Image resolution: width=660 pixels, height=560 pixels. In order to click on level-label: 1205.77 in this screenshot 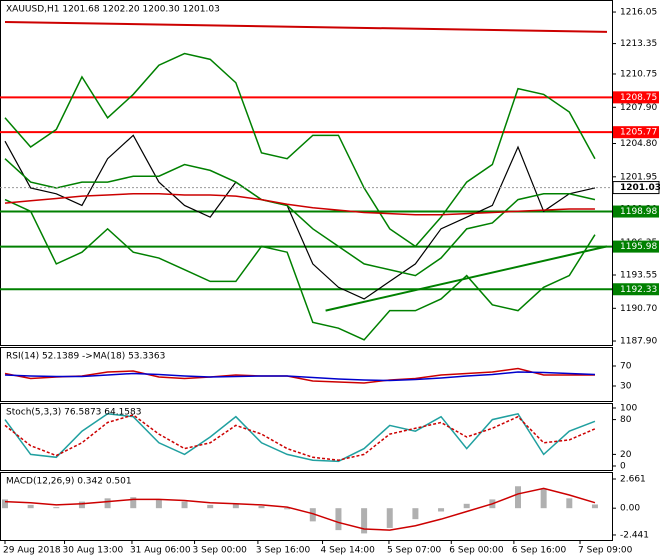, I will do `click(638, 133)`.